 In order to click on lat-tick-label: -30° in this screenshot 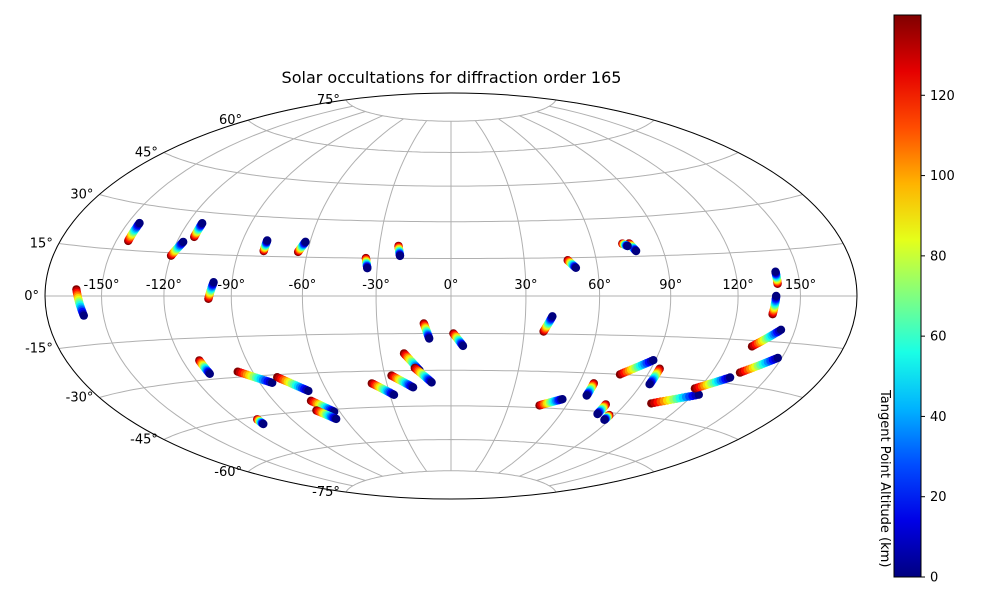, I will do `click(80, 398)`.